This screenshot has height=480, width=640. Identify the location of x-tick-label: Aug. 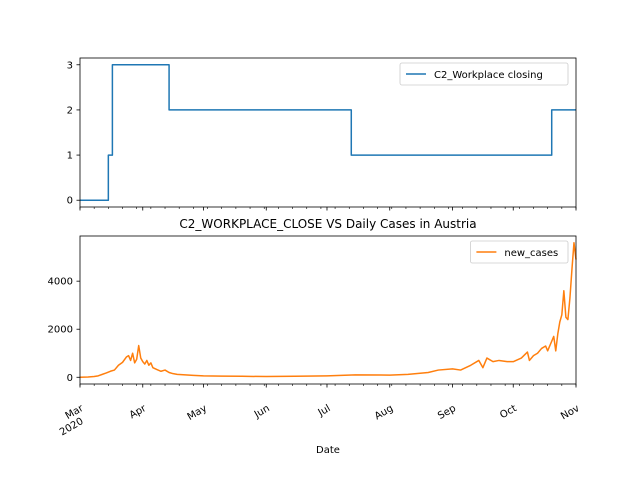
(384, 412).